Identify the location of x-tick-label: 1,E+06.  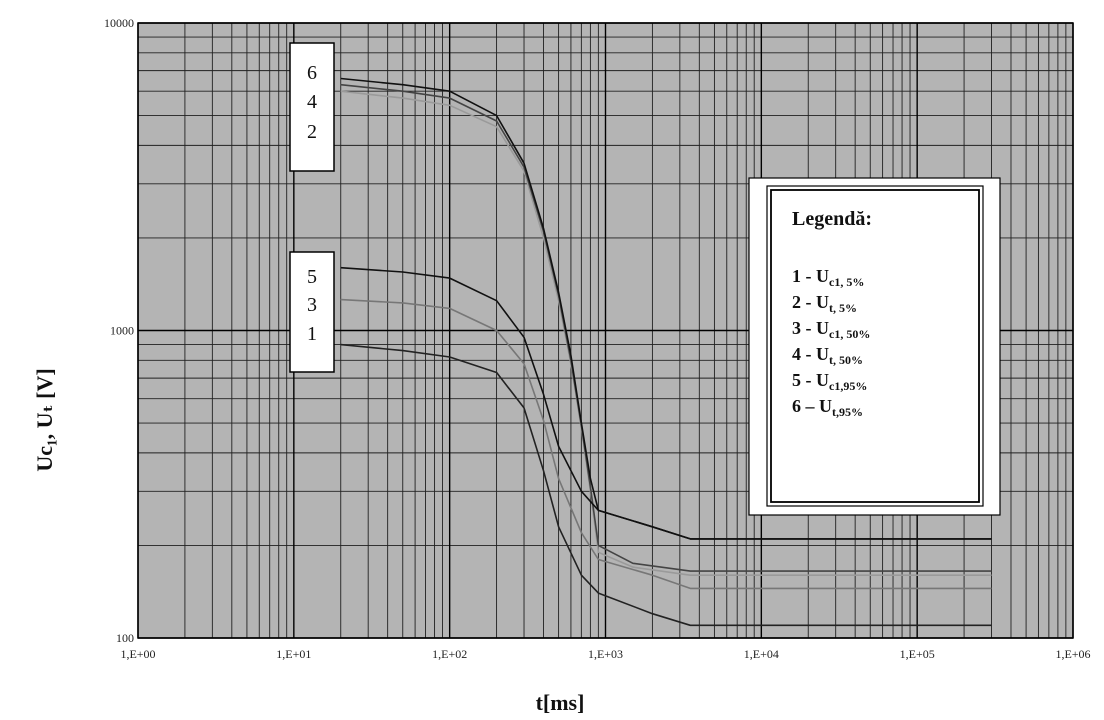
(1072, 654).